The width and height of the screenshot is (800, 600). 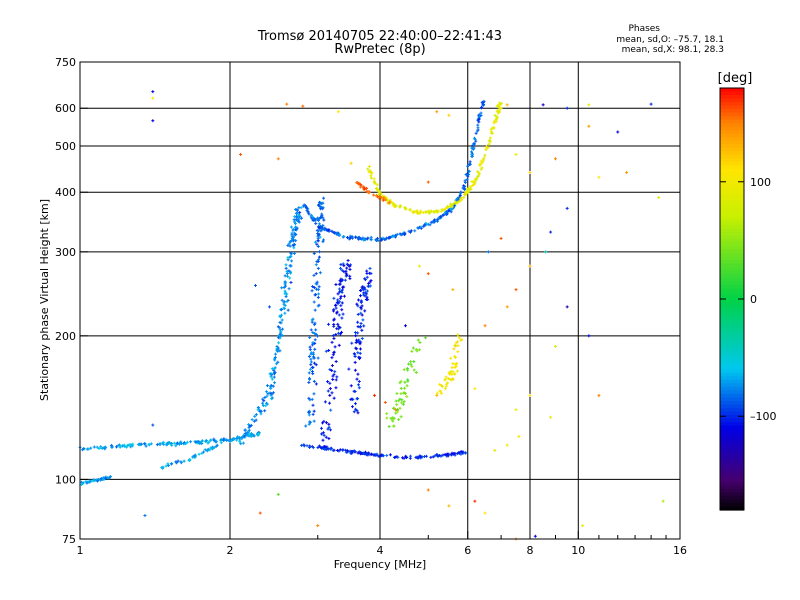 What do you see at coordinates (578, 550) in the screenshot?
I see `x-tick-label: 10` at bounding box center [578, 550].